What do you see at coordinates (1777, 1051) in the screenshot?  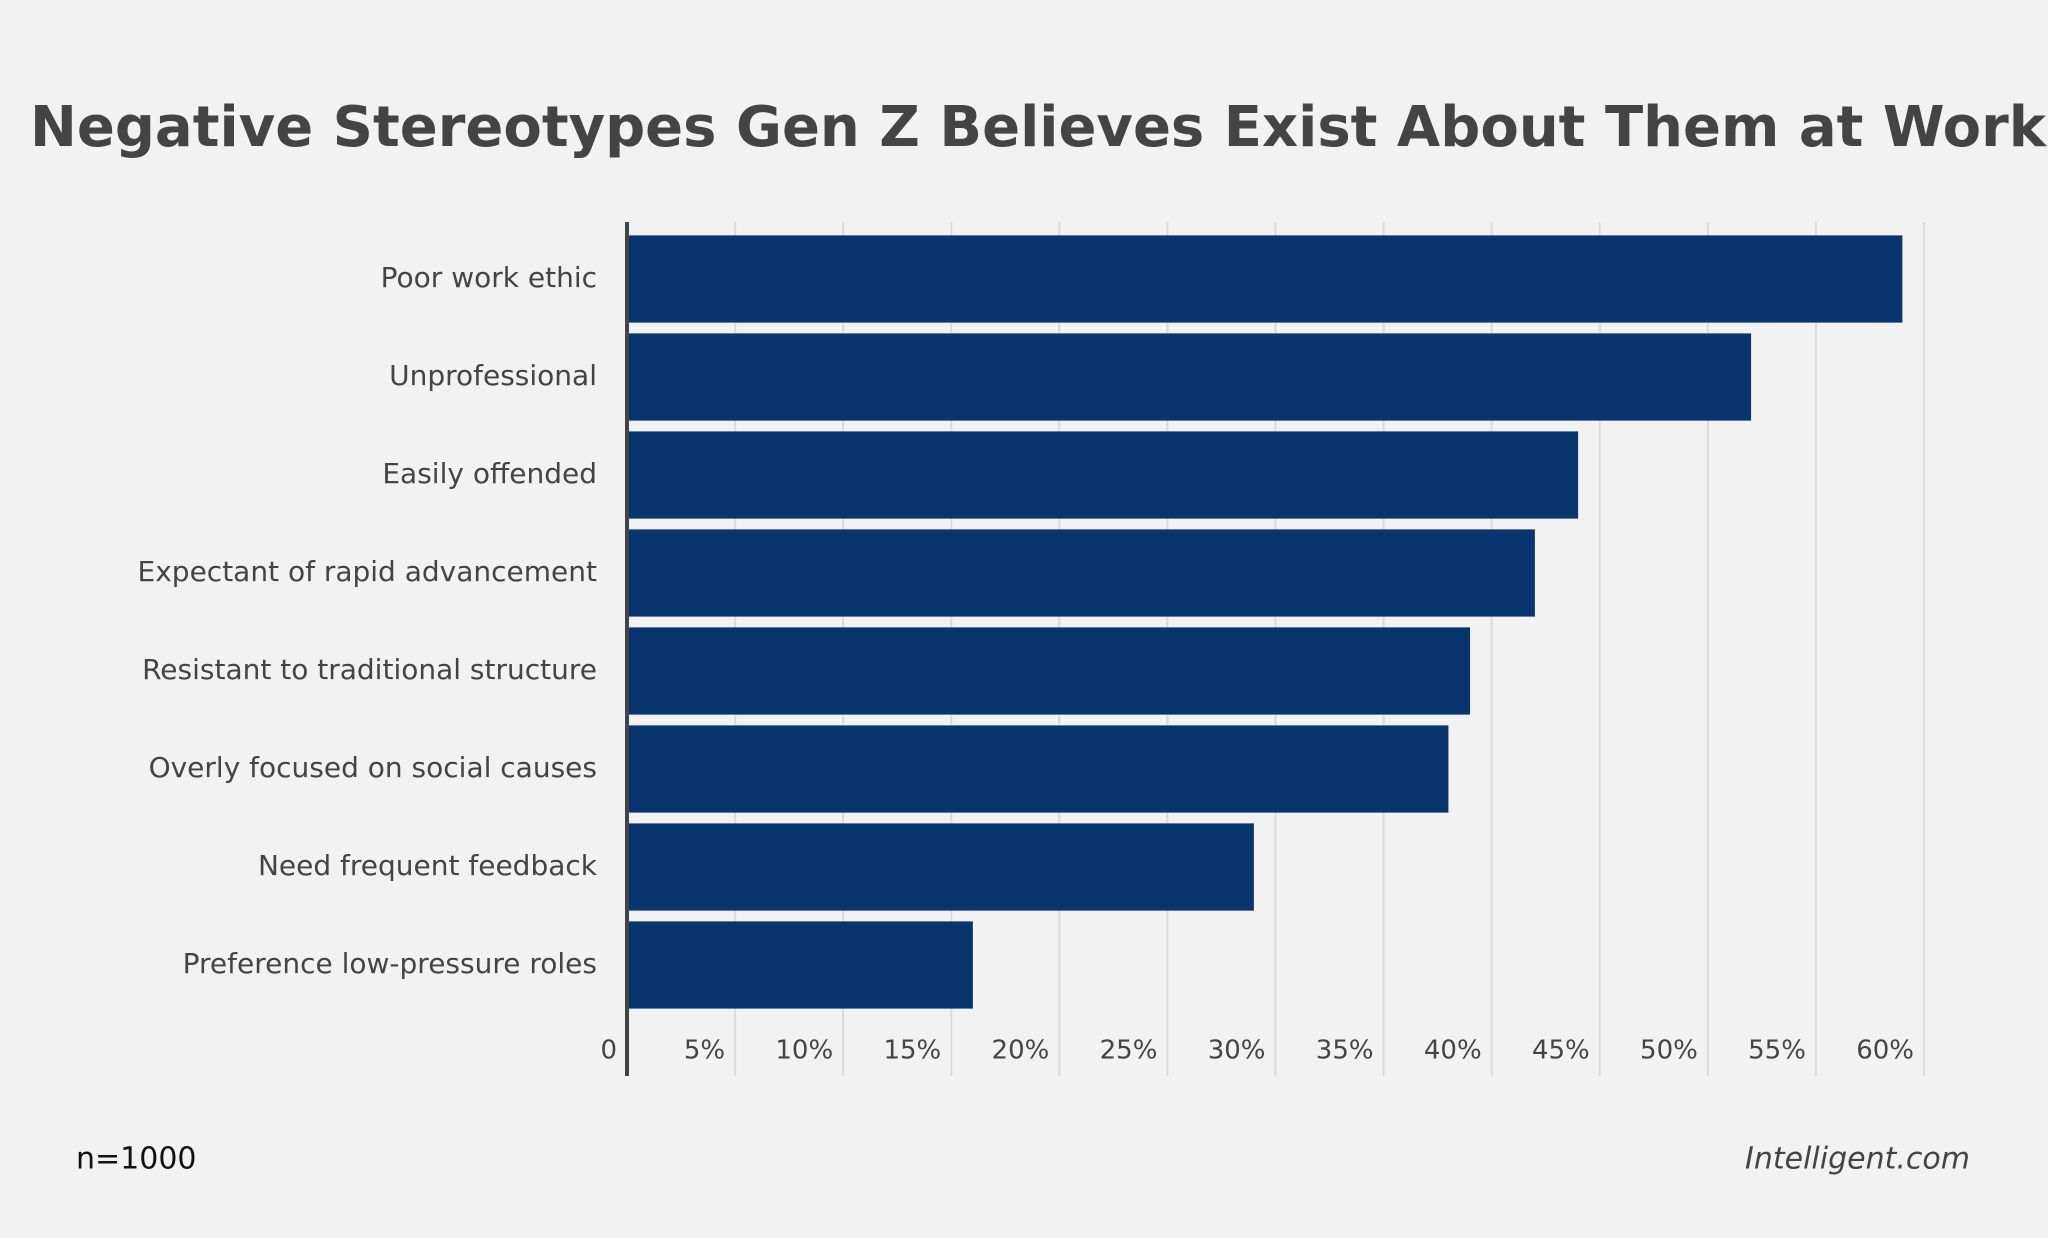 I see `x-tick-label: 55%` at bounding box center [1777, 1051].